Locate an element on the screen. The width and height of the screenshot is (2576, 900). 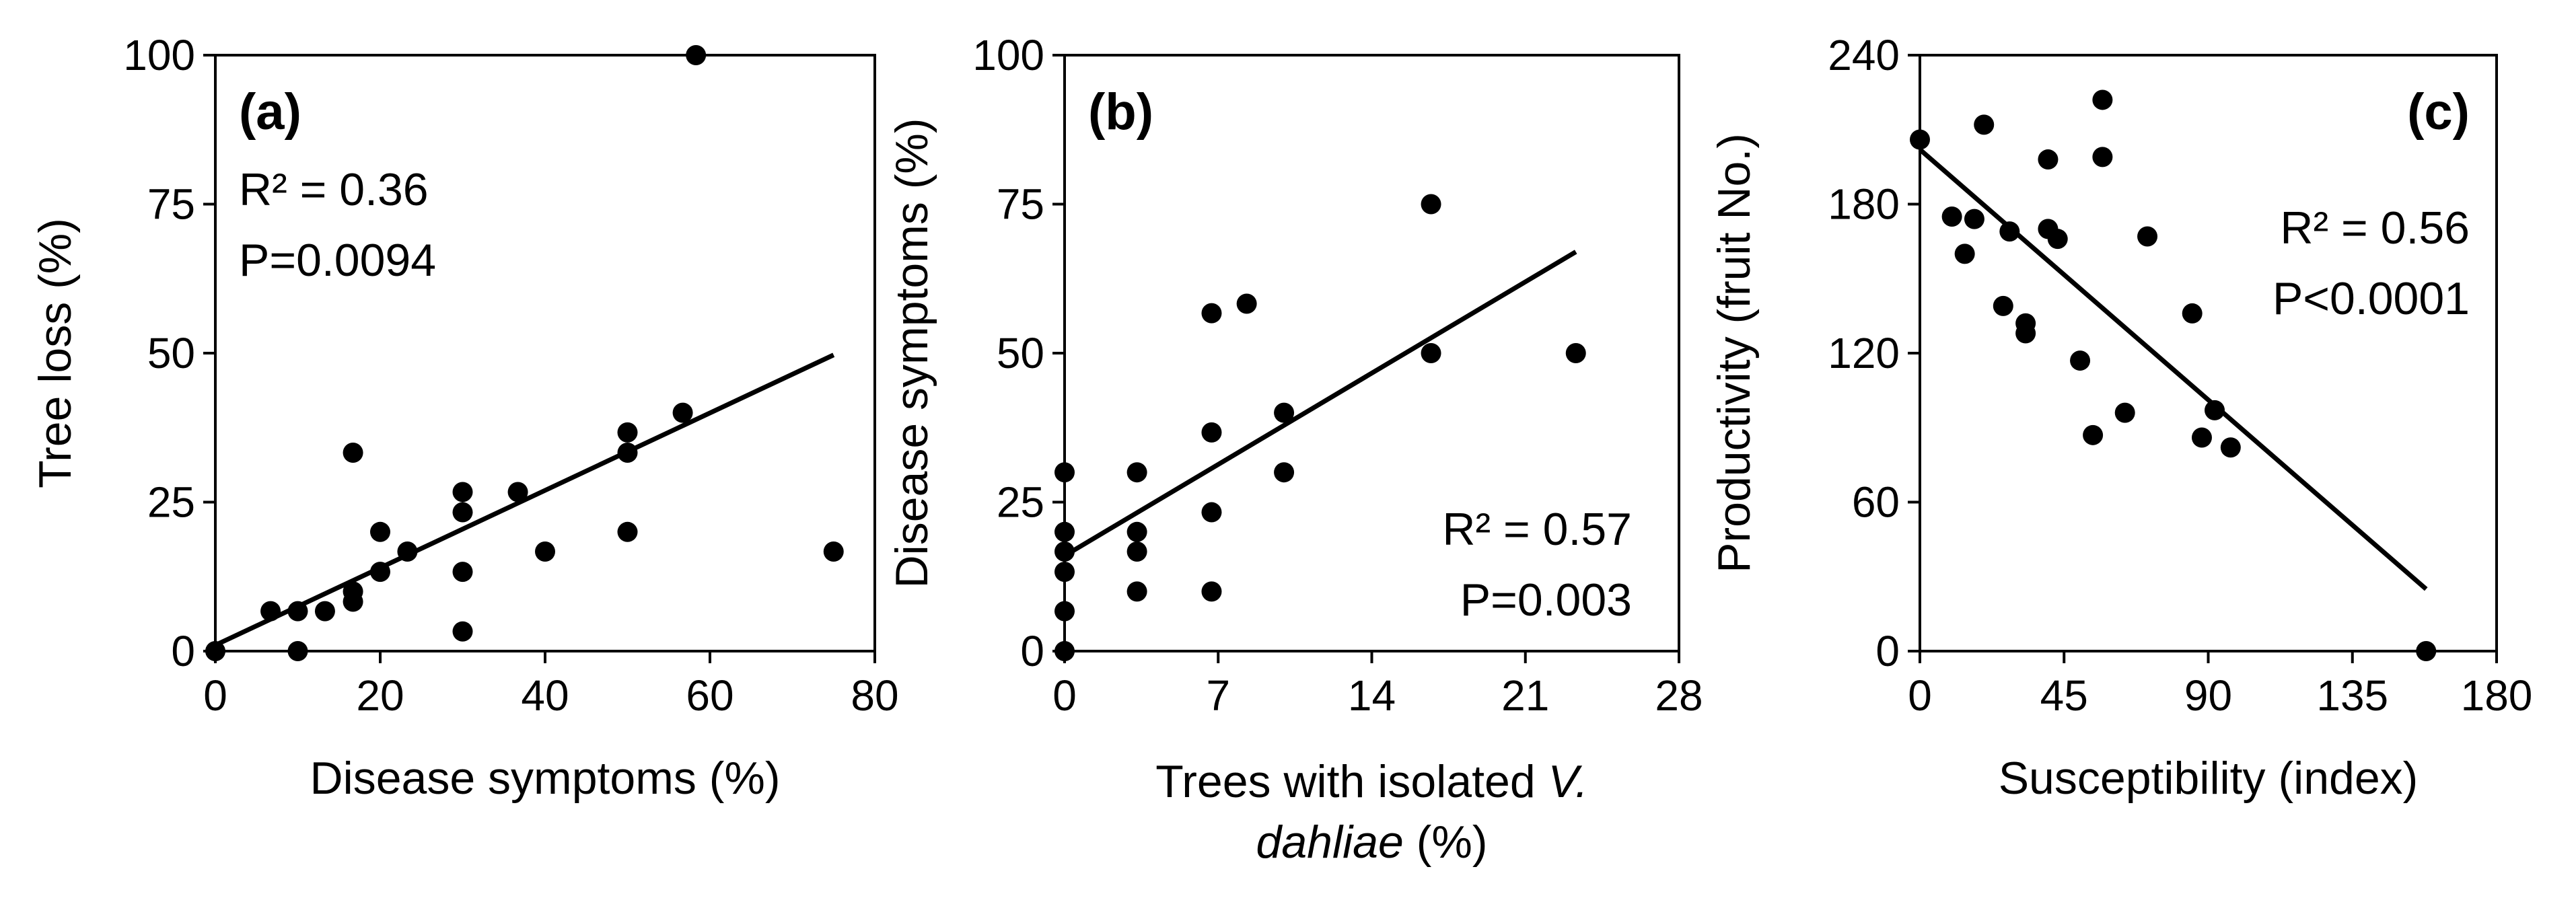
panel-a-x-tick-label: 60 is located at coordinates (710, 696).